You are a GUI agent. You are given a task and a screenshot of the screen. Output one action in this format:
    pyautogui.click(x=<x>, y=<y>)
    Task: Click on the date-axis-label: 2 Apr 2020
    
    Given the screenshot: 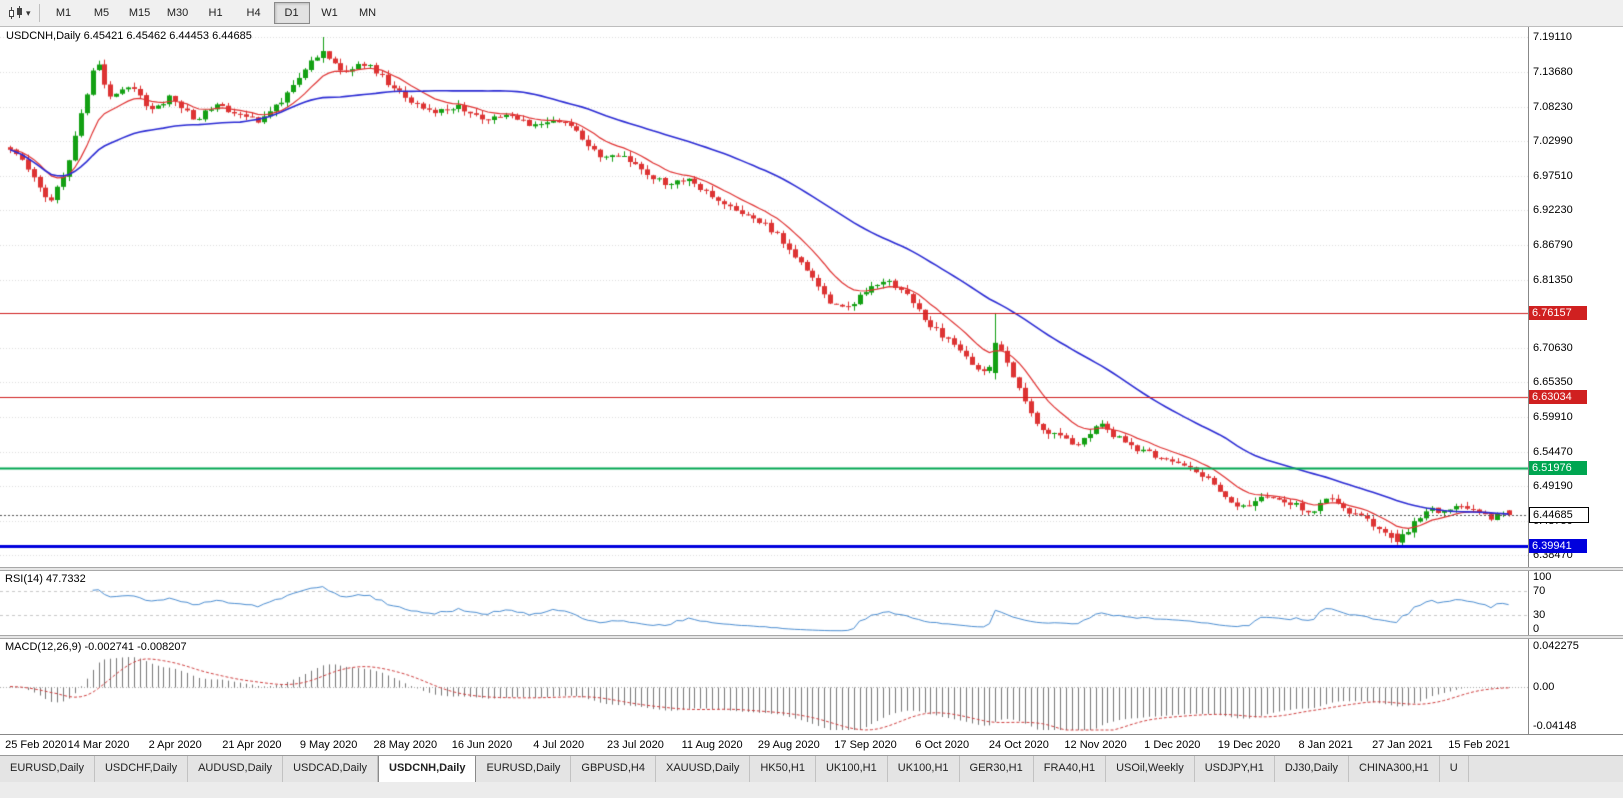 What is the action you would take?
    pyautogui.click(x=175, y=745)
    